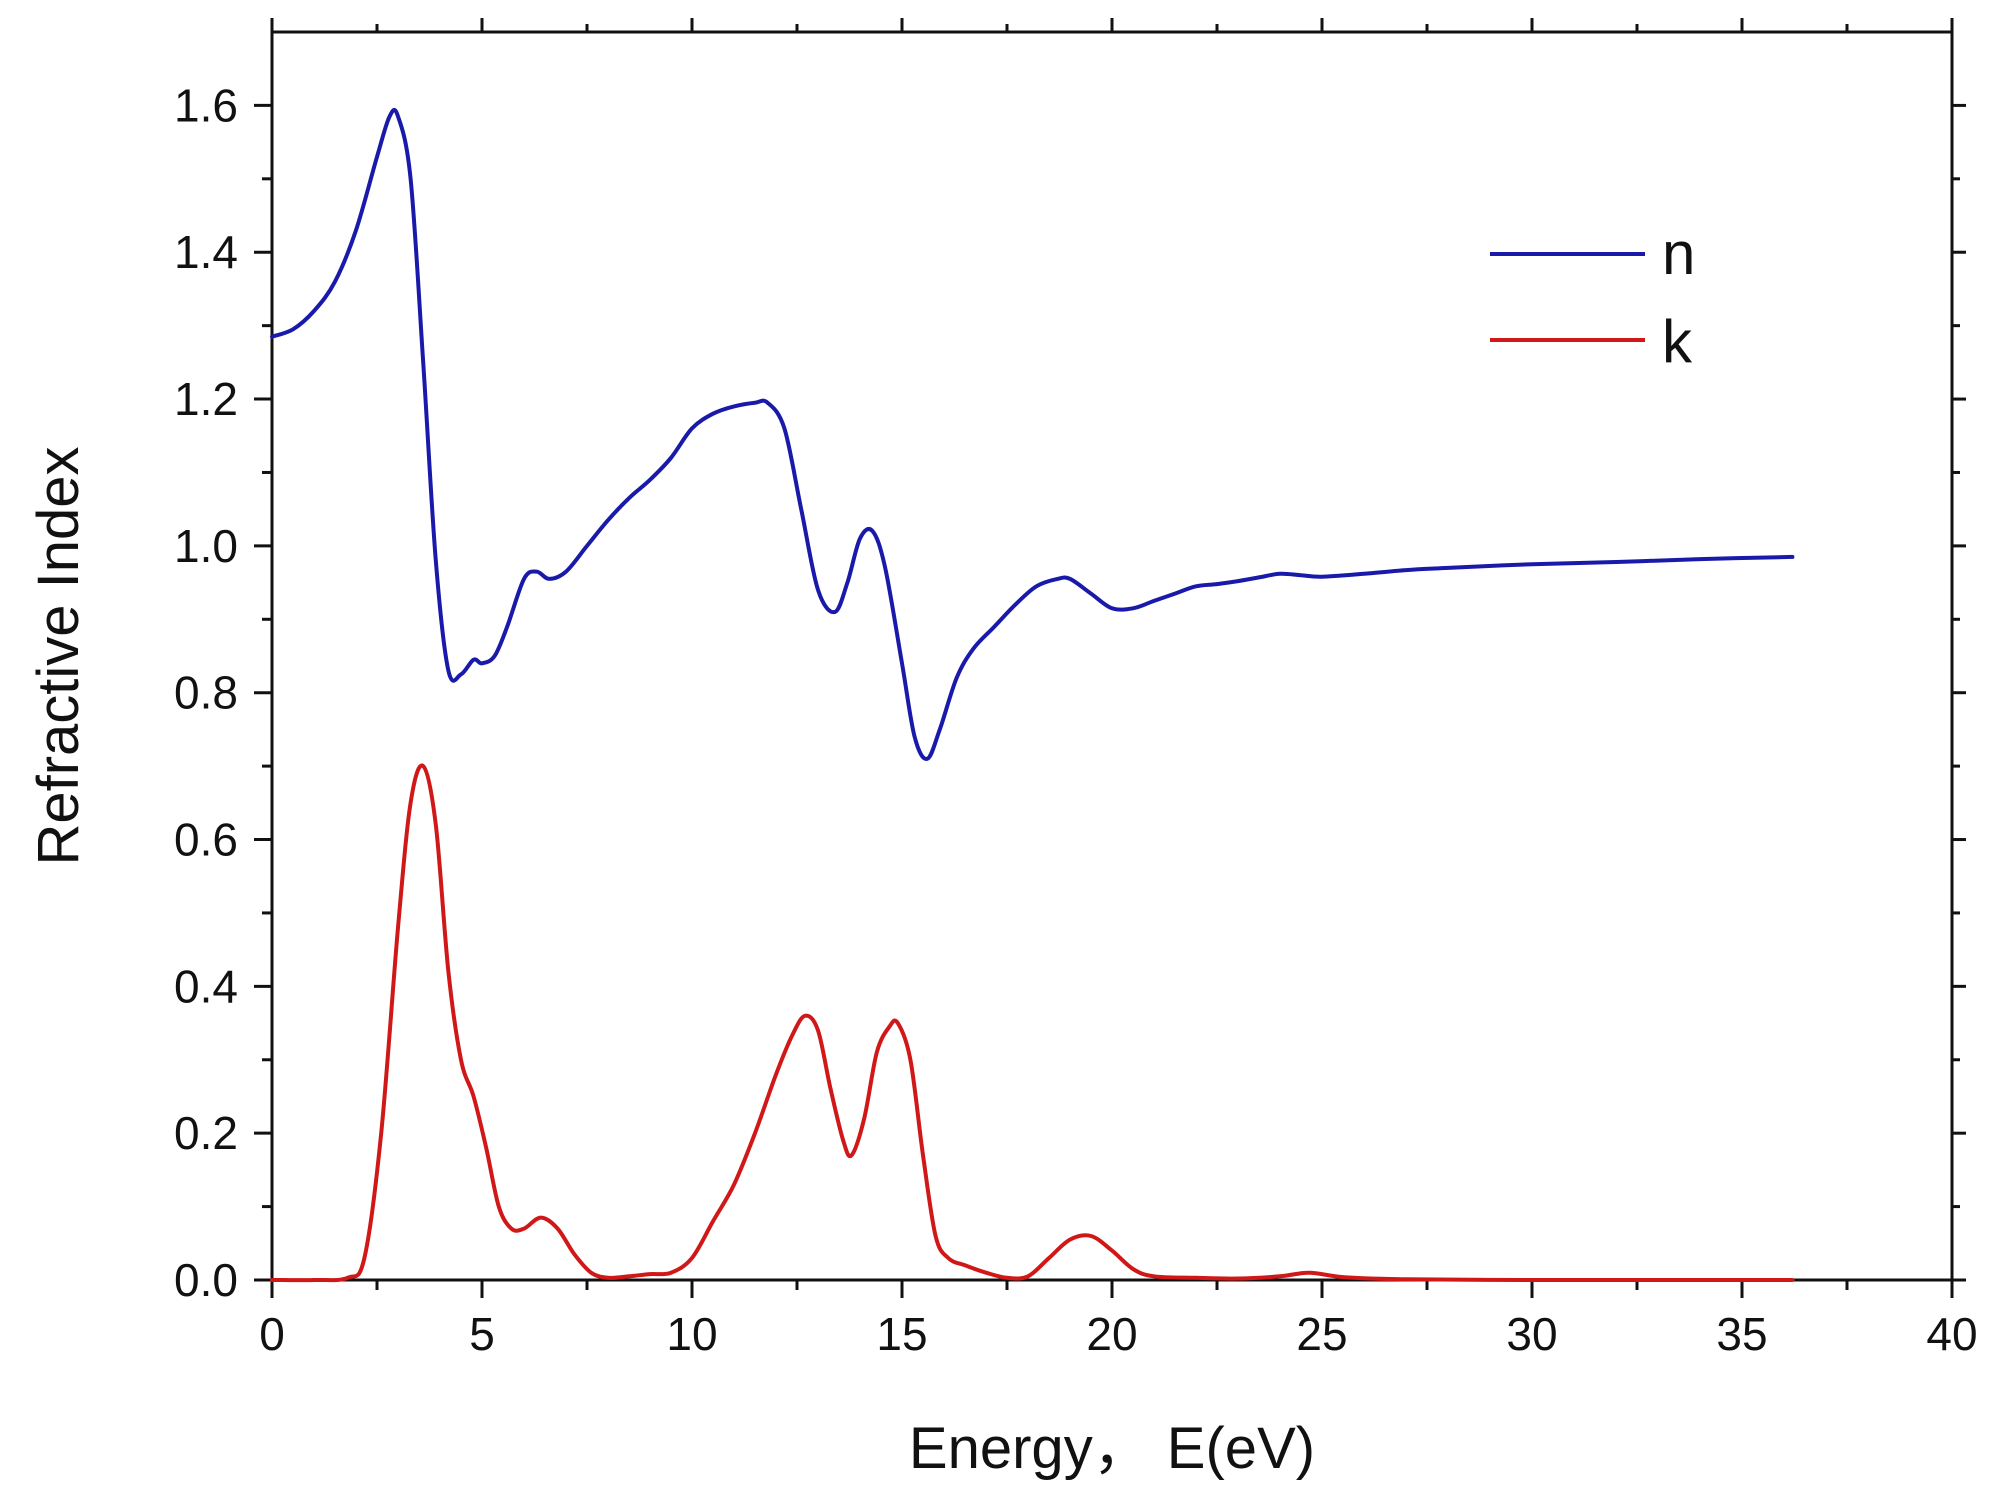 This screenshot has height=1491, width=2000. I want to click on x-tick-label: 25, so click(1321, 1334).